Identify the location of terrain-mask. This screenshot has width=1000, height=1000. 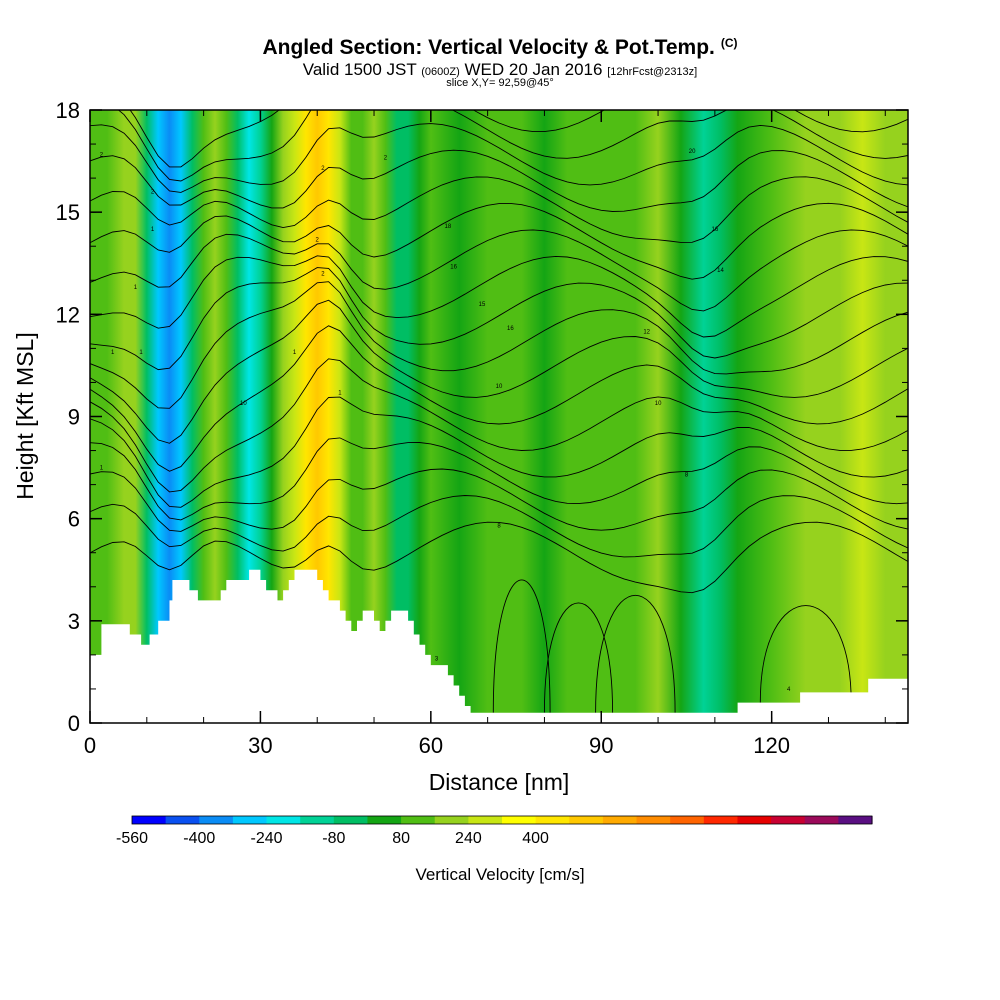
(499, 646).